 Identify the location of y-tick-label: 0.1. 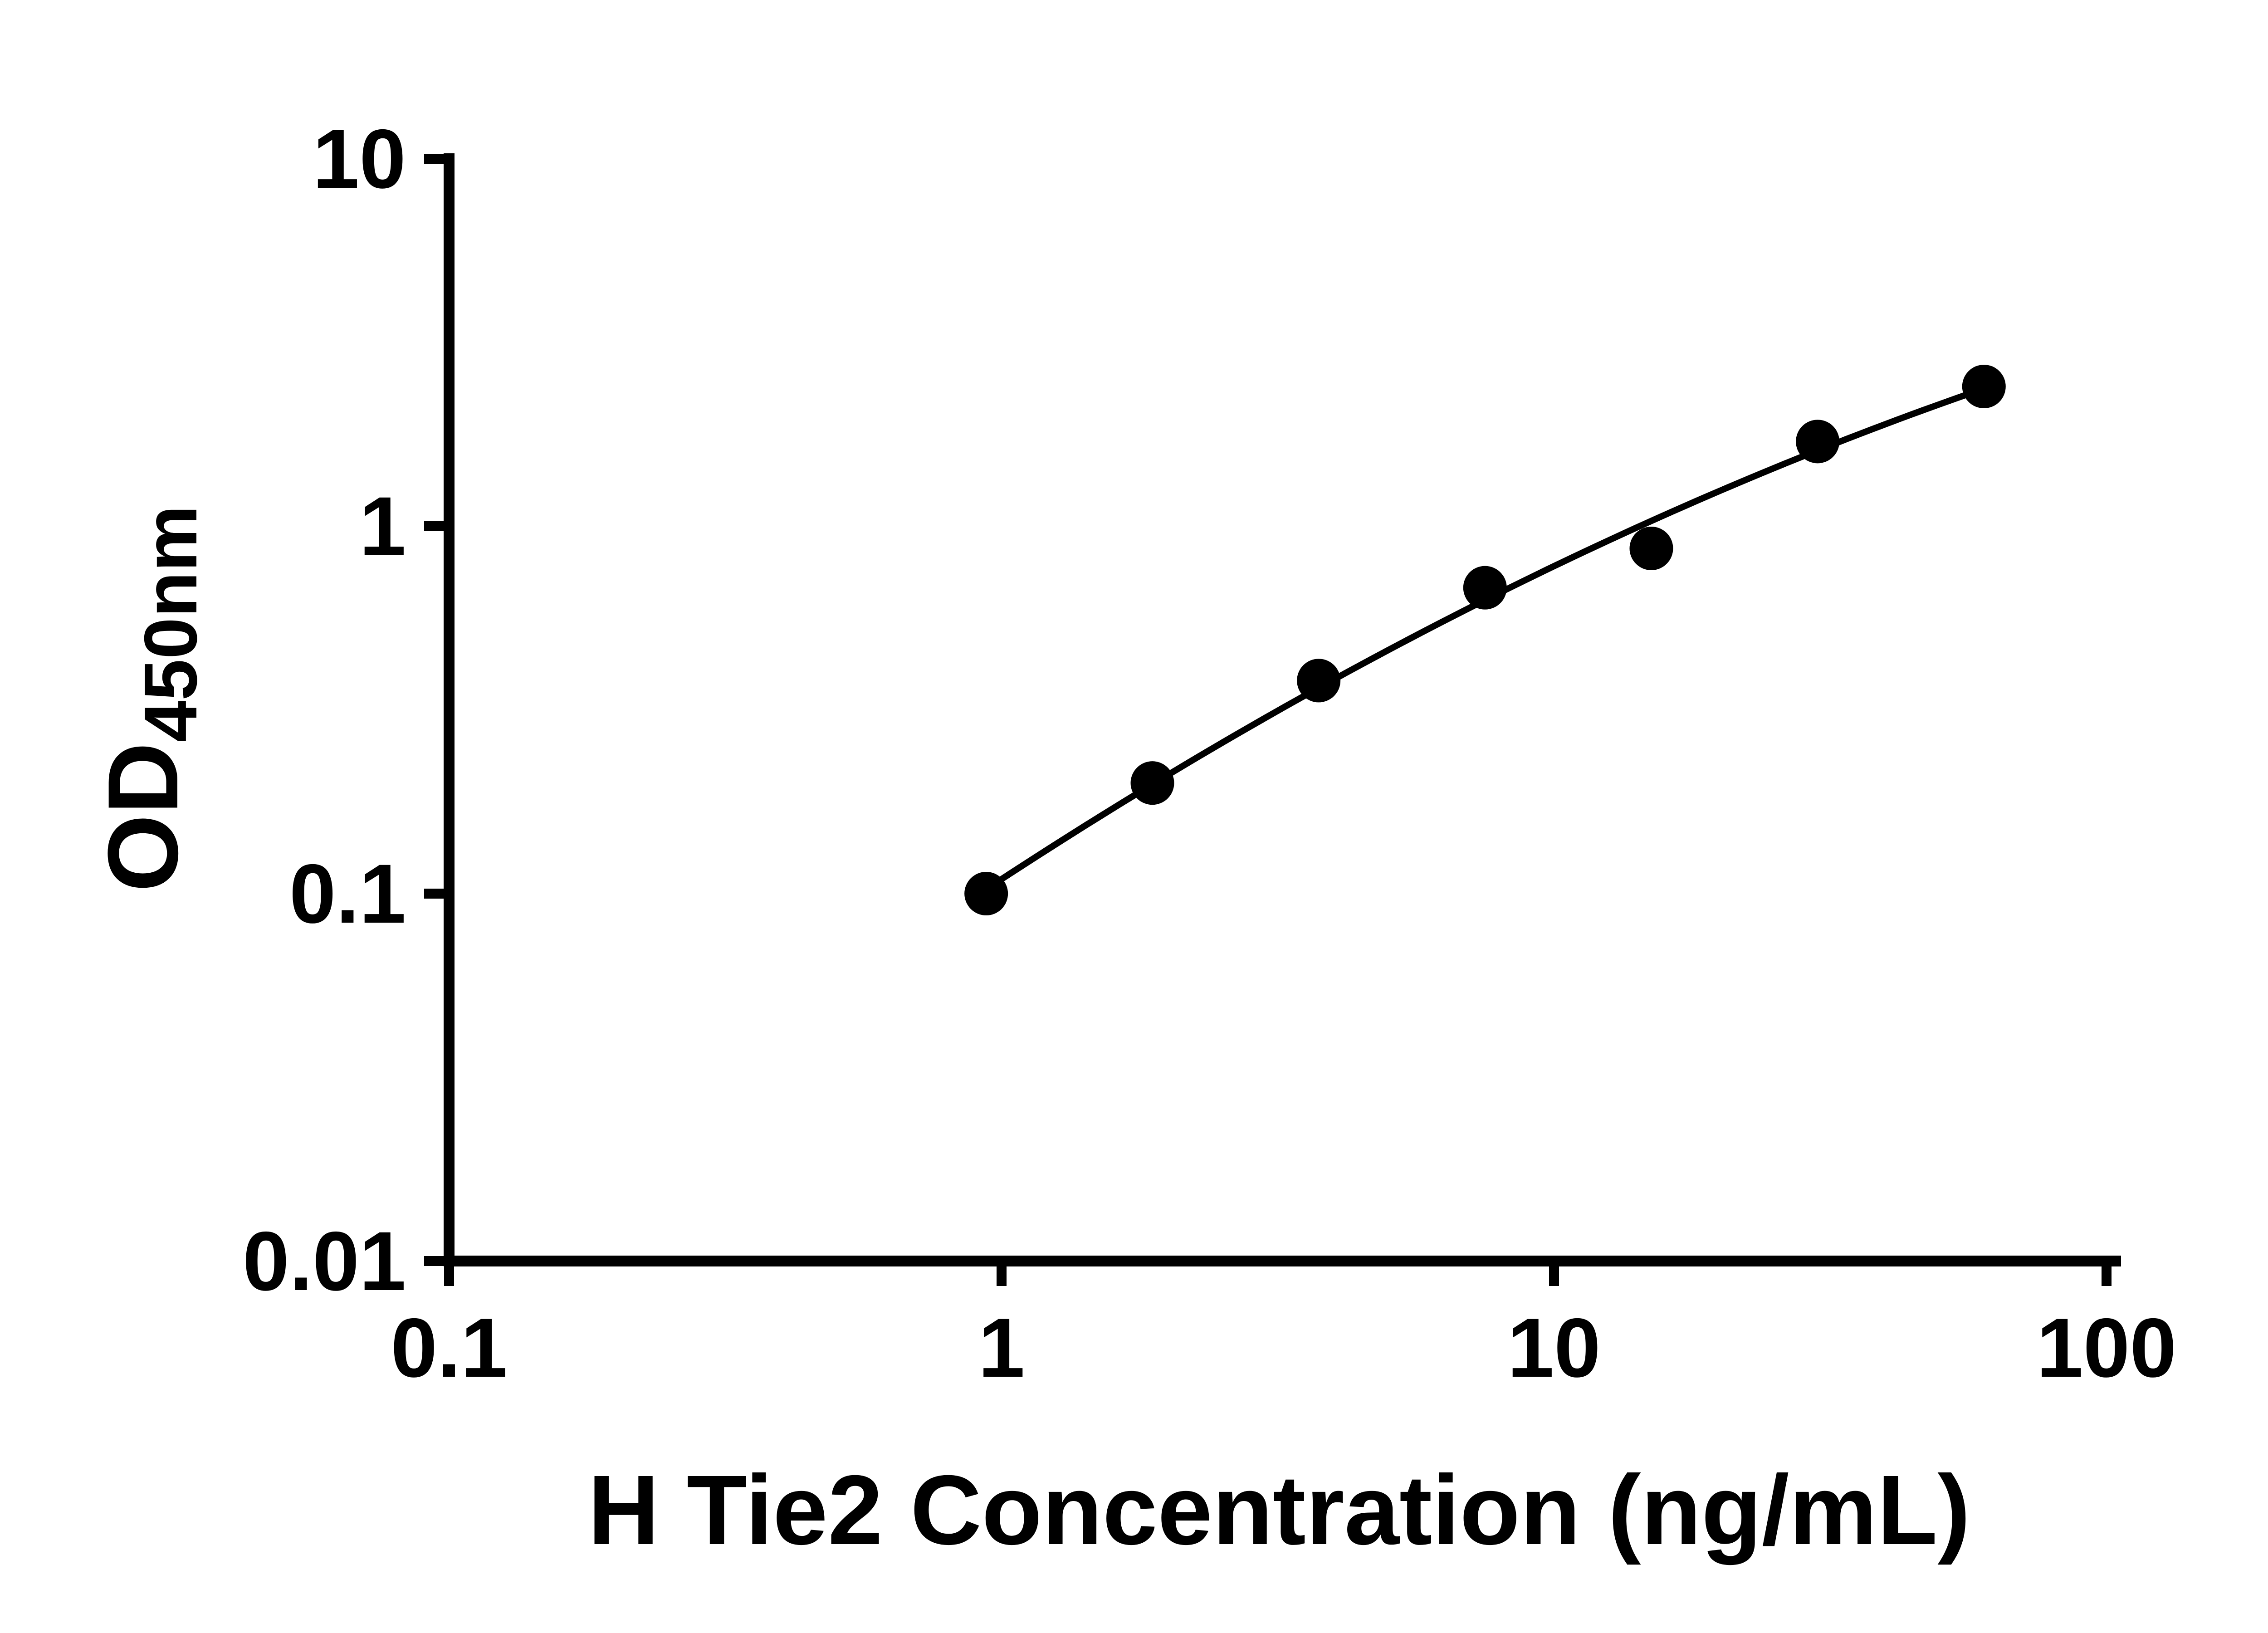
(347, 894).